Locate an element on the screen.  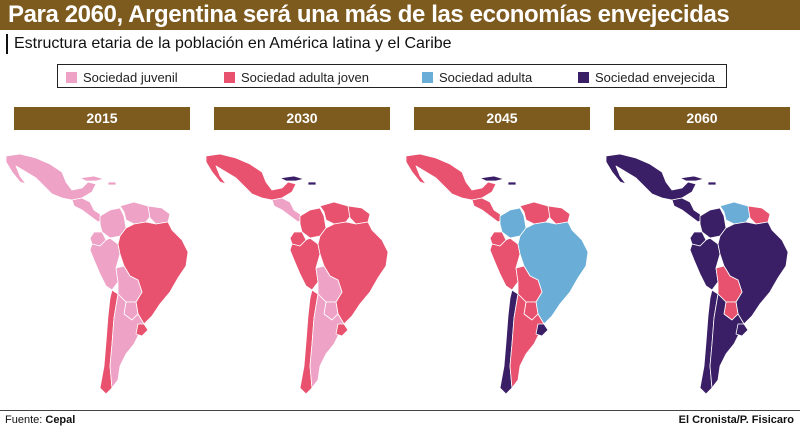
map-2015 is located at coordinates (97, 274).